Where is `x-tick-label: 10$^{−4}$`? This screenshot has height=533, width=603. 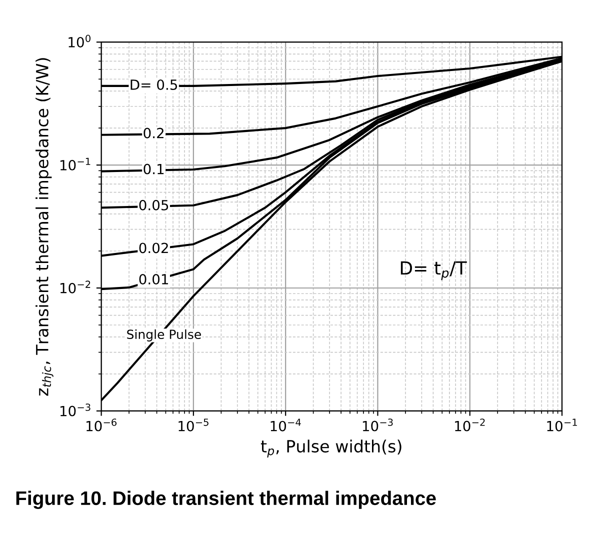
x-tick-label: 10$^{−4}$ is located at coordinates (285, 425).